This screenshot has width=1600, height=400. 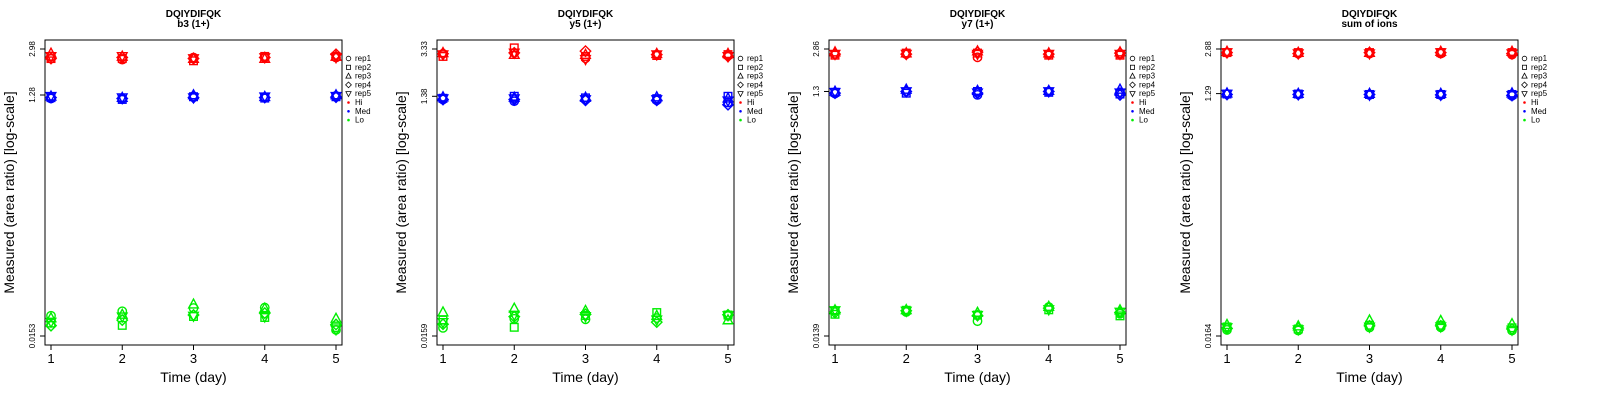 I want to click on y-tick-label: 1.29, so click(x=1208, y=93).